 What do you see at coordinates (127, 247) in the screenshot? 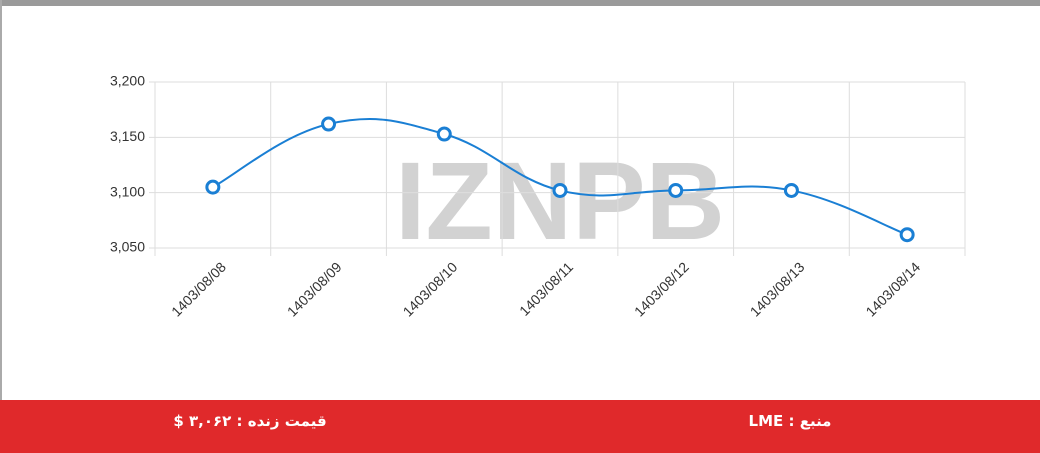
I see `y-tick-label: 3,050` at bounding box center [127, 247].